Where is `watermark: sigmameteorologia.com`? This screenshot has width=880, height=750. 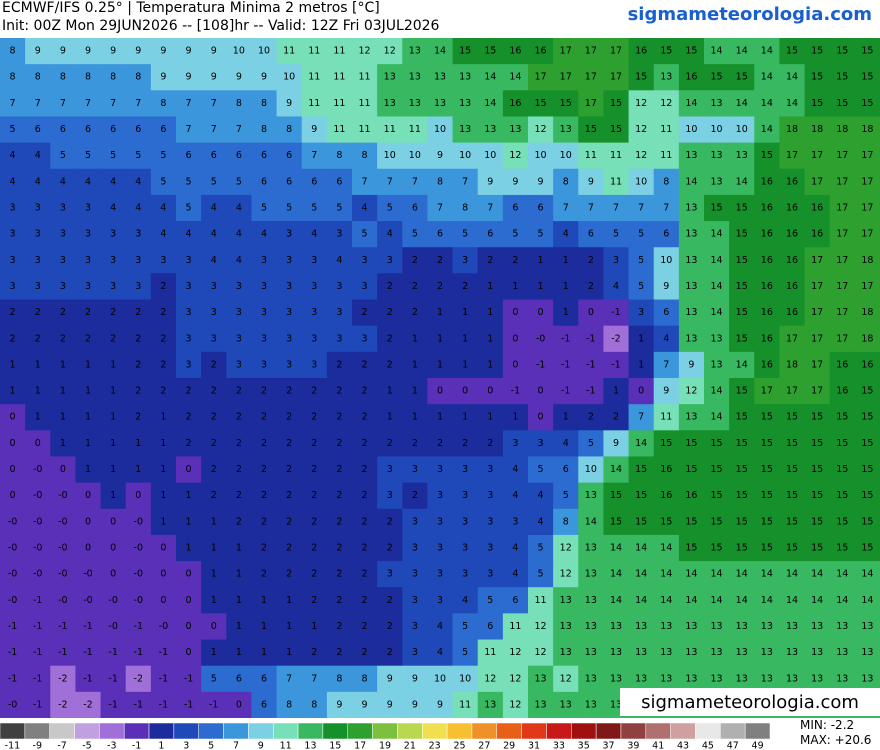
watermark: sigmameteorologia.com is located at coordinates (750, 702).